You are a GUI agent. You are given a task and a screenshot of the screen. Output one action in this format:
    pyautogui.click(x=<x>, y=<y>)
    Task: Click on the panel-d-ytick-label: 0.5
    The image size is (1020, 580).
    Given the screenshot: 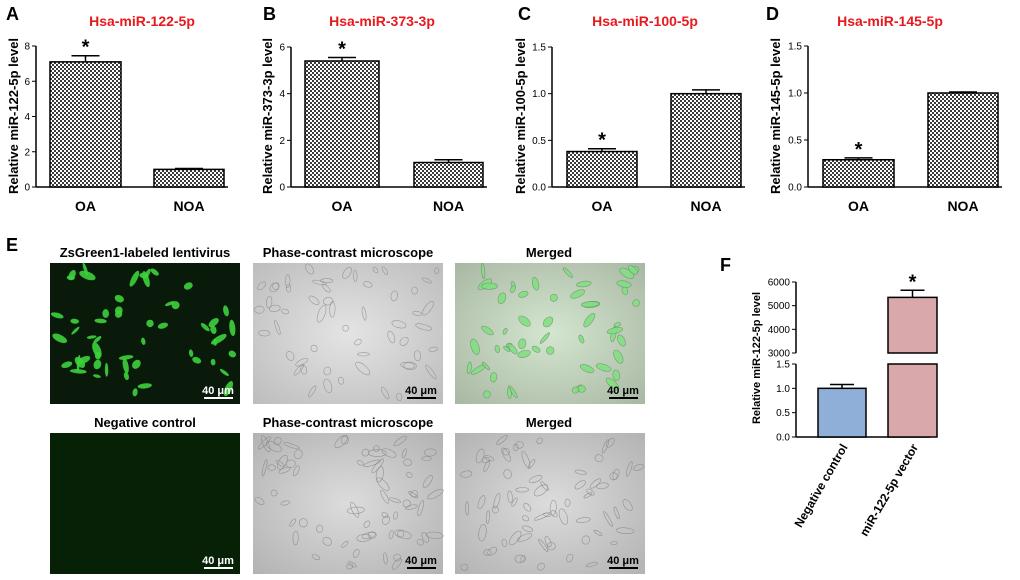 What is the action you would take?
    pyautogui.click(x=795, y=141)
    